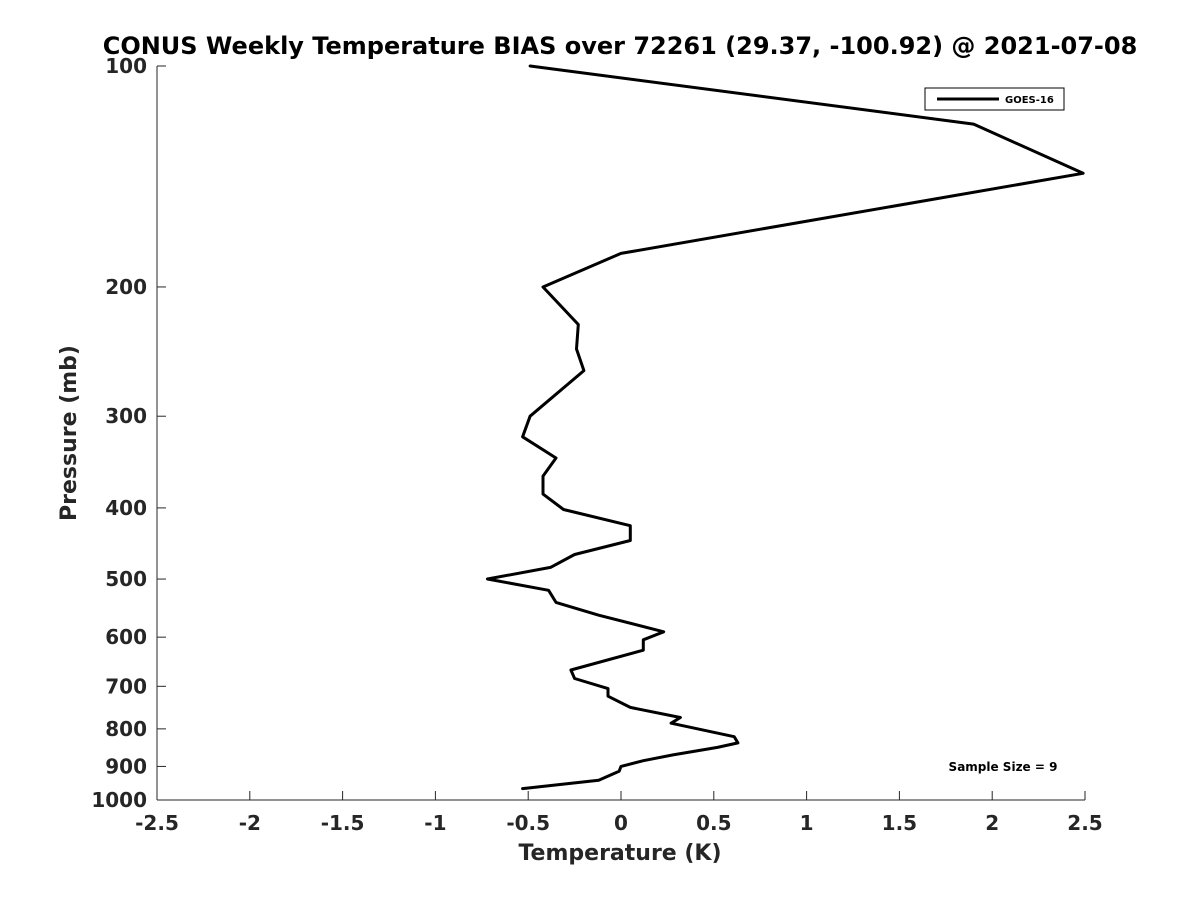  I want to click on x-tick-label: -1.5, so click(343, 823).